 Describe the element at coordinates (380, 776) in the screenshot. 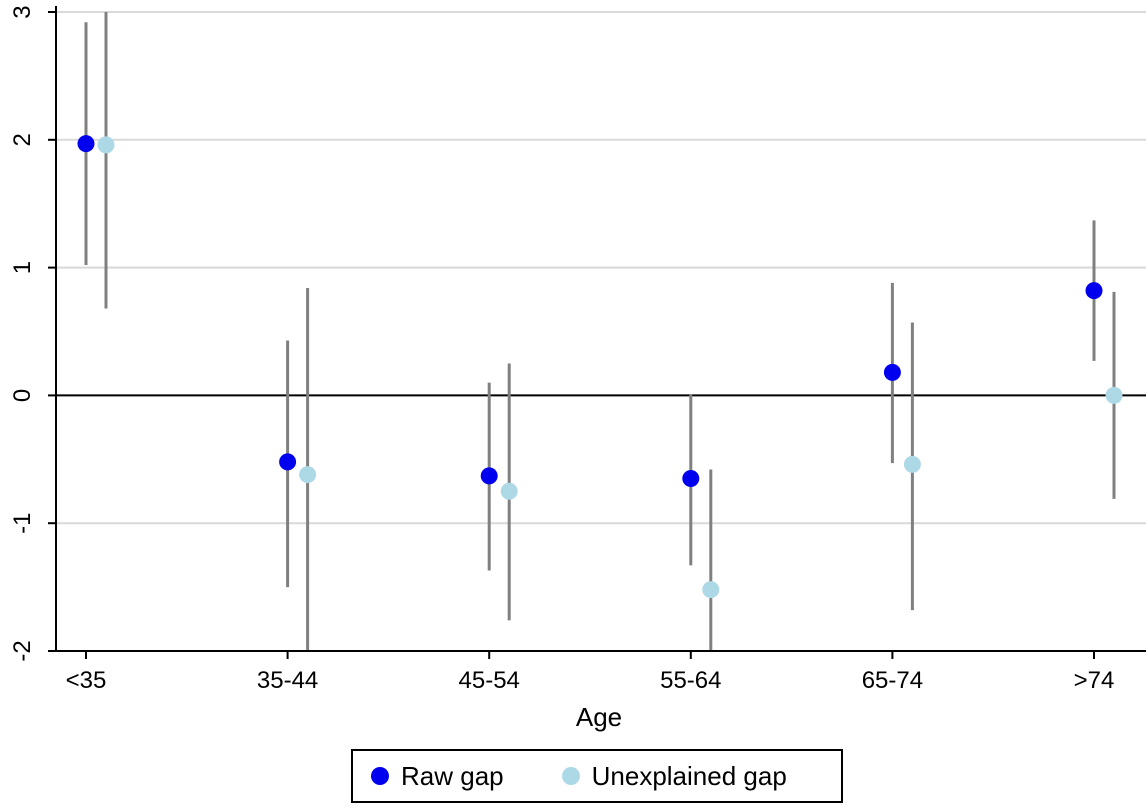

I see `legend-marker-raw-gap` at that location.